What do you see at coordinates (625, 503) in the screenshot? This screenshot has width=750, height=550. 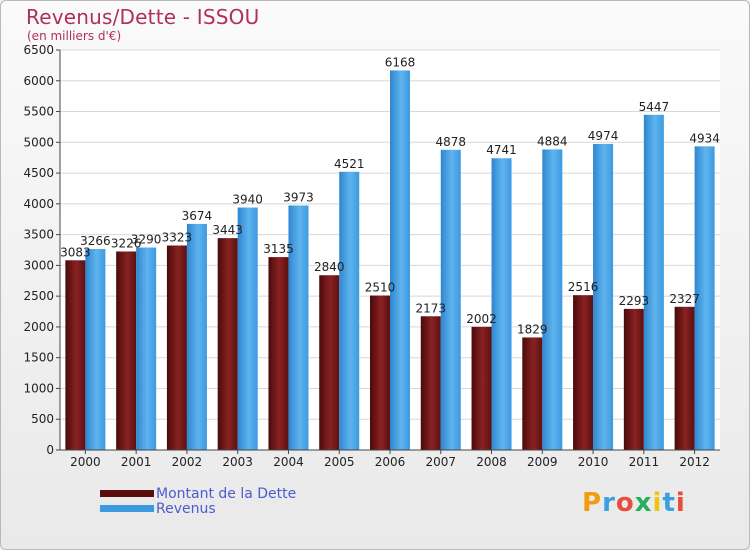 I see `logo-letter: o` at bounding box center [625, 503].